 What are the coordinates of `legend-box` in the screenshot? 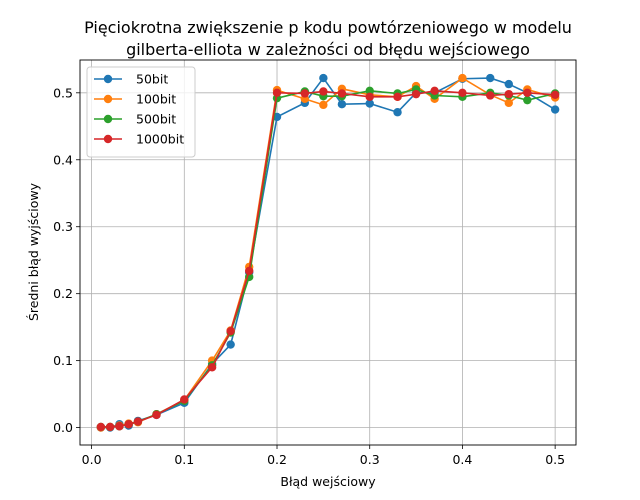 It's located at (141, 112).